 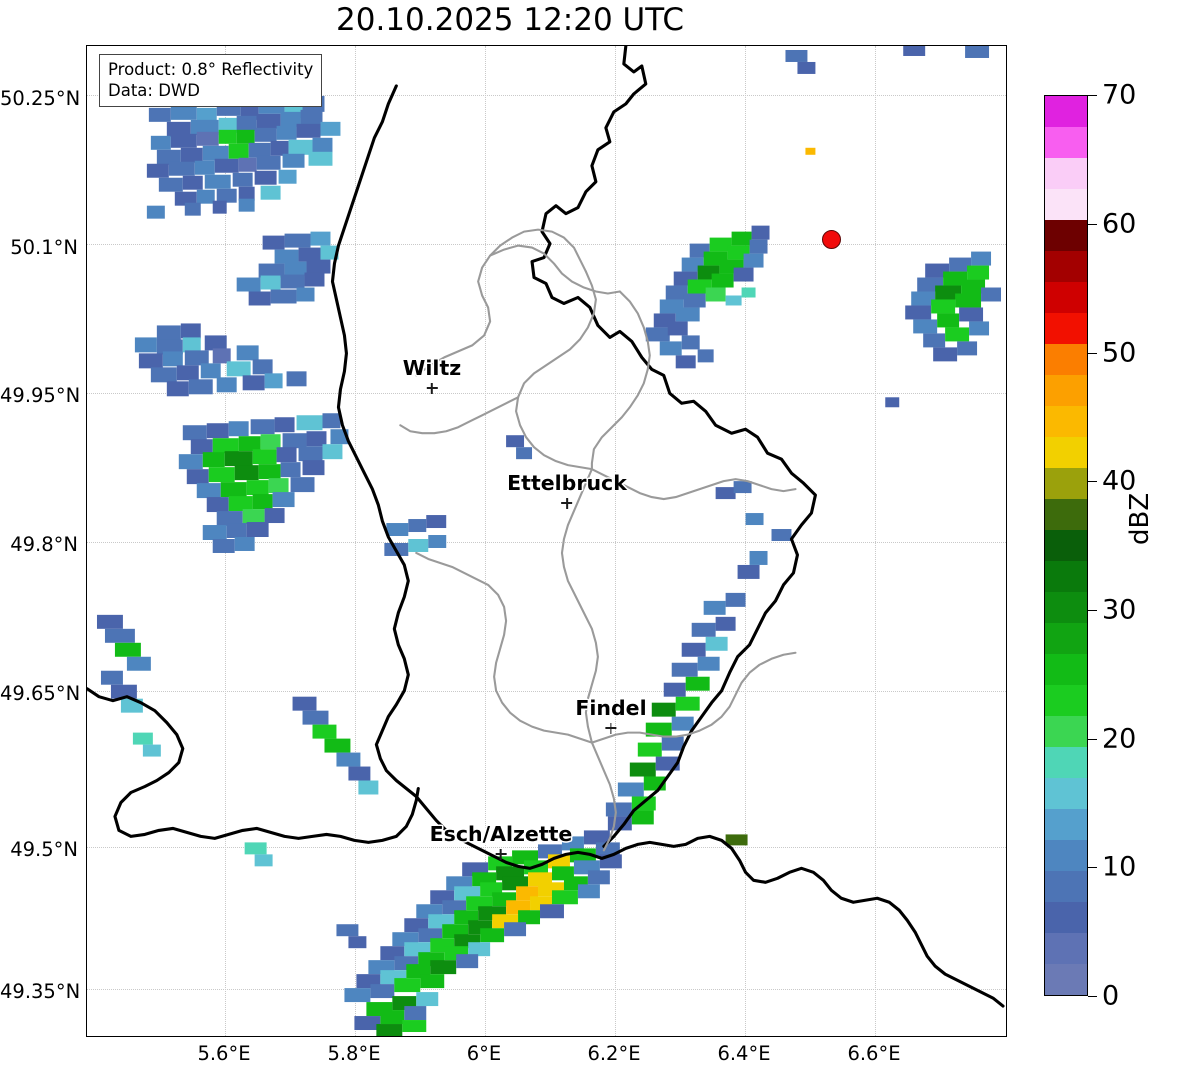 I want to click on lon-tick-5-6: 5.6°E, so click(x=224, y=1053).